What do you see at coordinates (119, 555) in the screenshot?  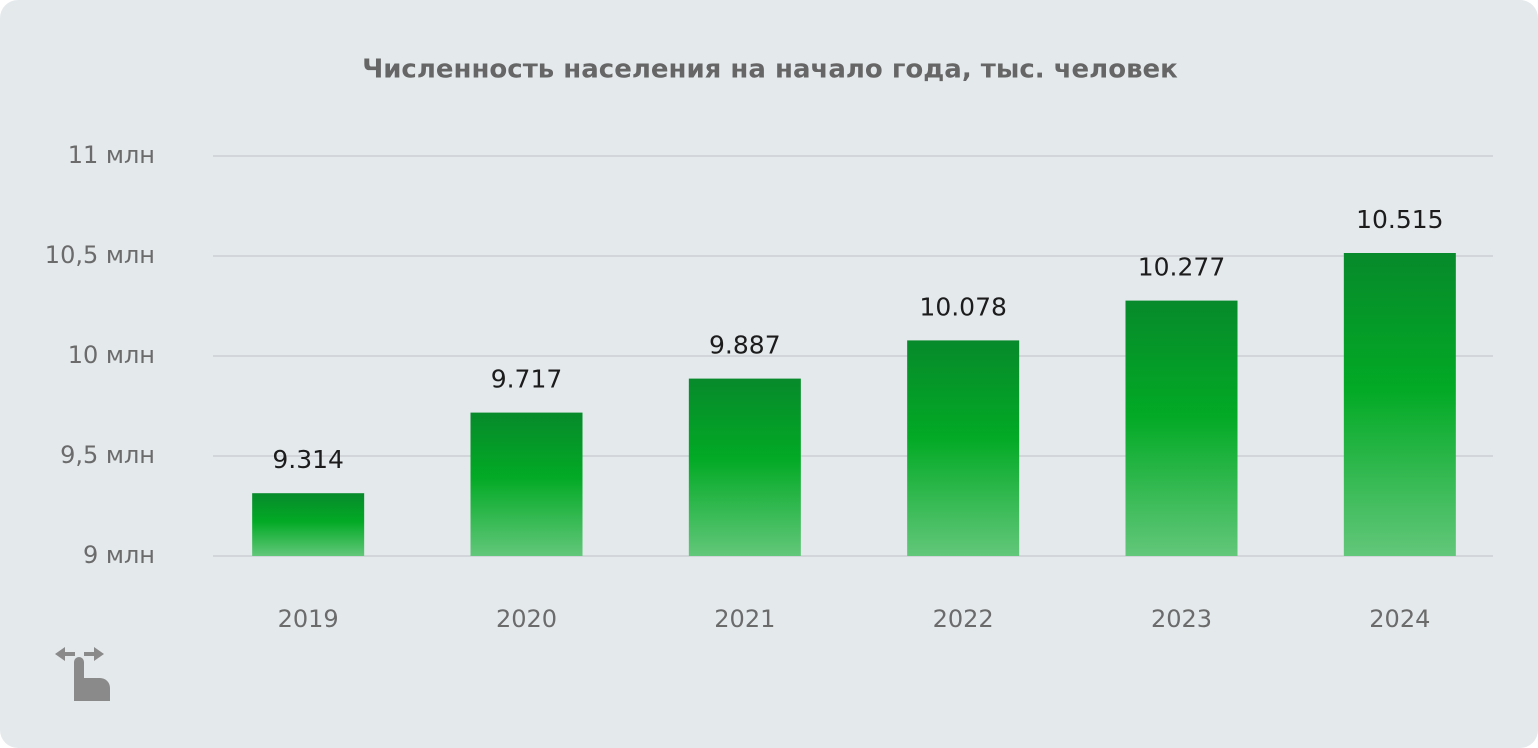 I see `y-tick-label: 9 млн` at bounding box center [119, 555].